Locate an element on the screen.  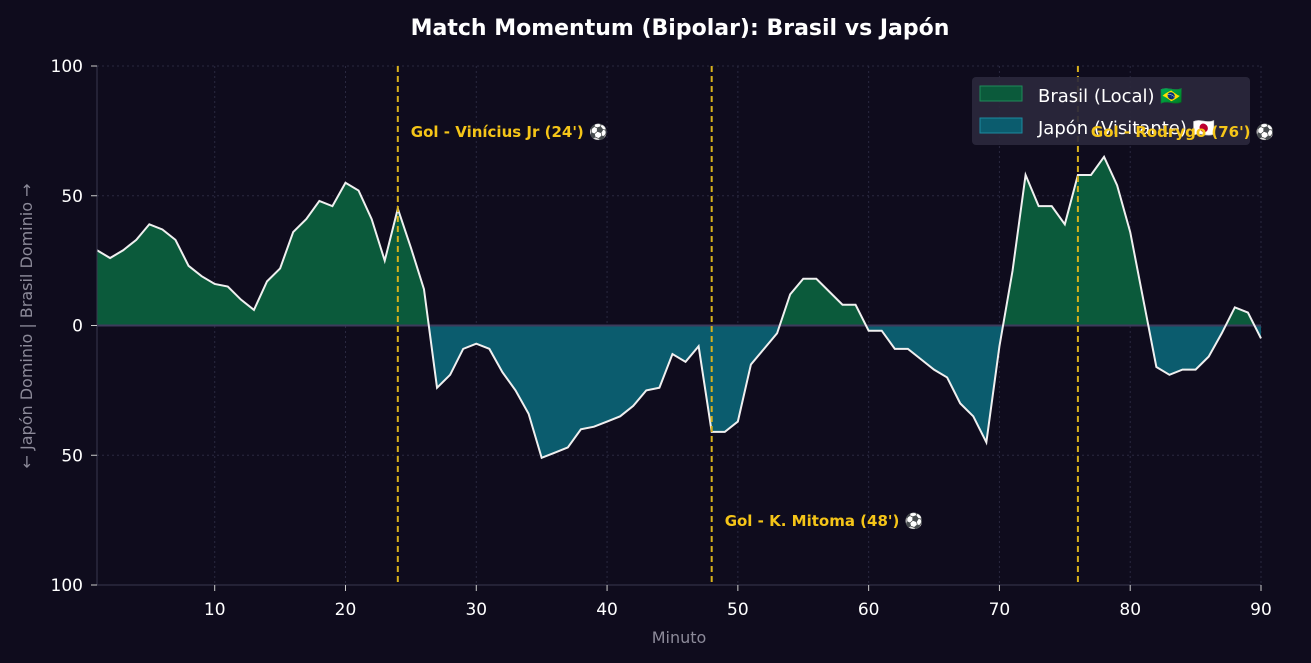
y-ticks: 100 50 0 50 100 is located at coordinates (74, 326).